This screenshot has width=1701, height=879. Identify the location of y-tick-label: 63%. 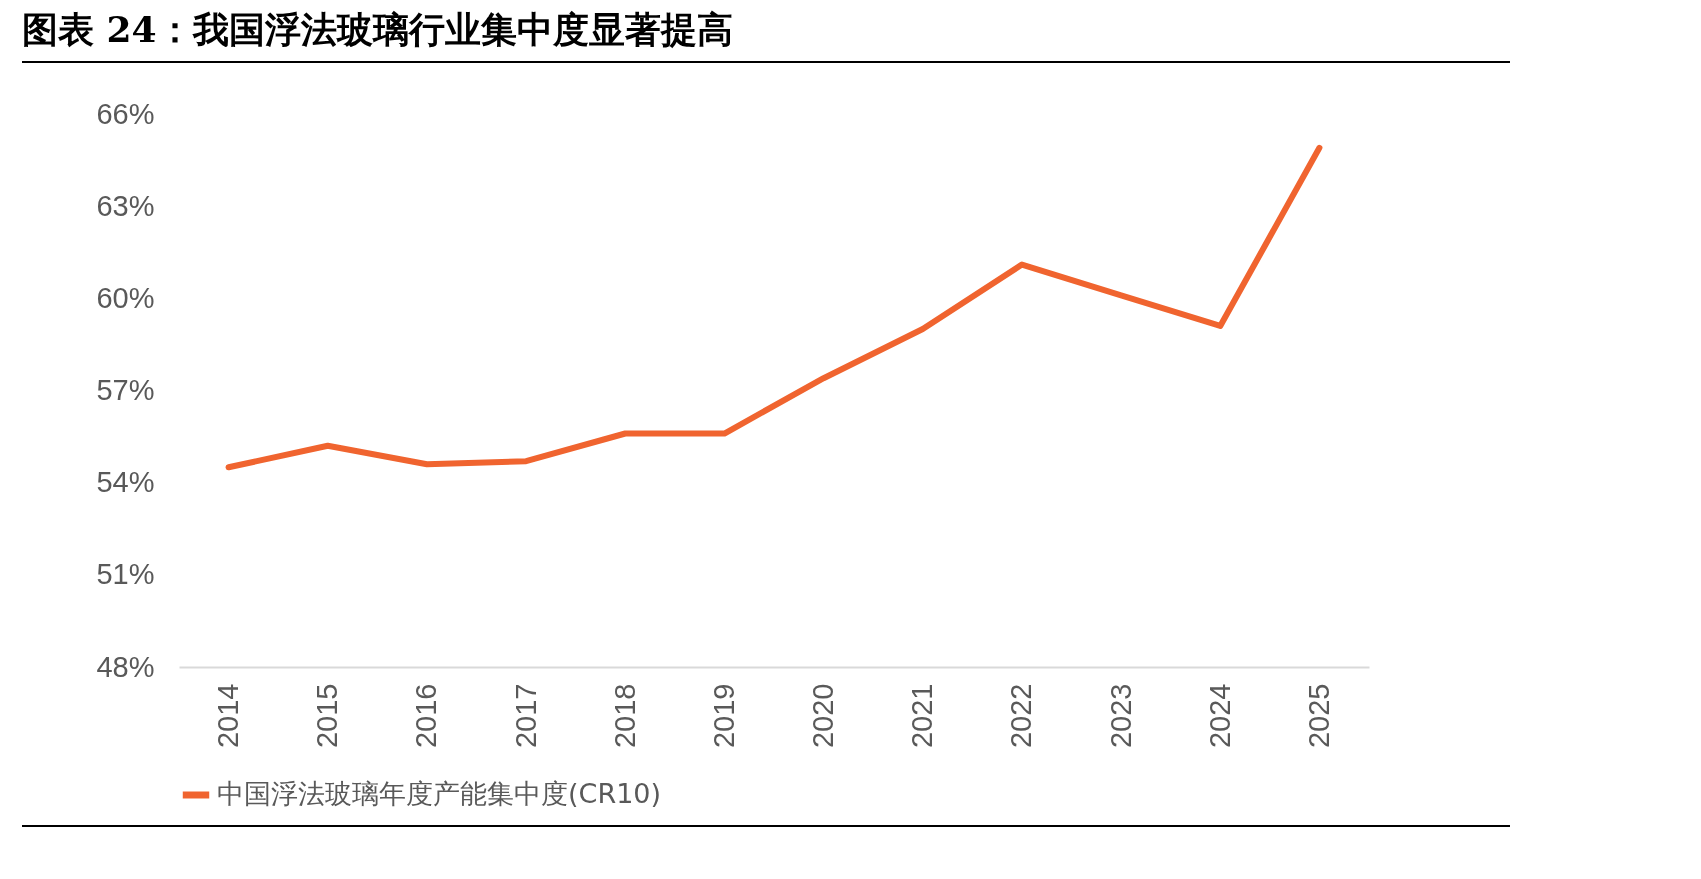
(125, 205).